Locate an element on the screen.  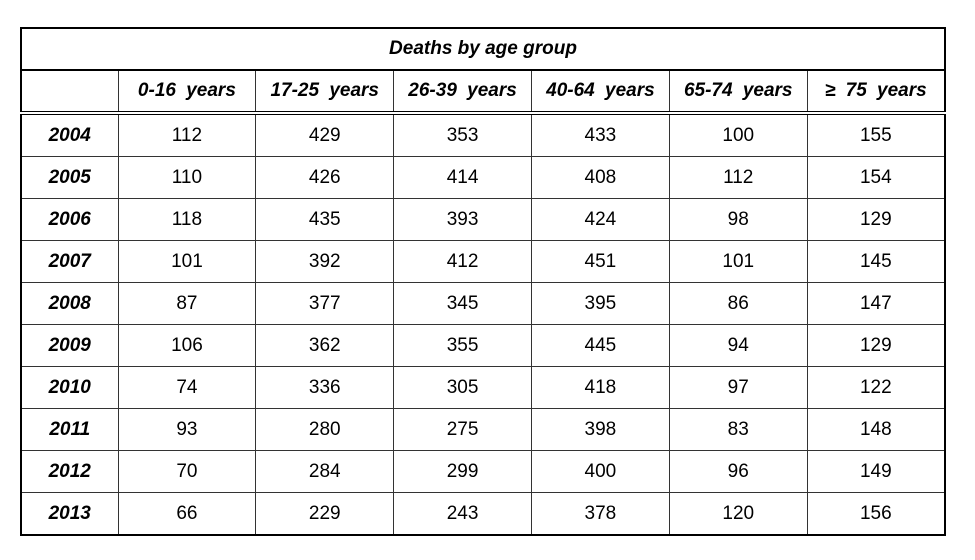
column-header: 0-16 years is located at coordinates (187, 92).